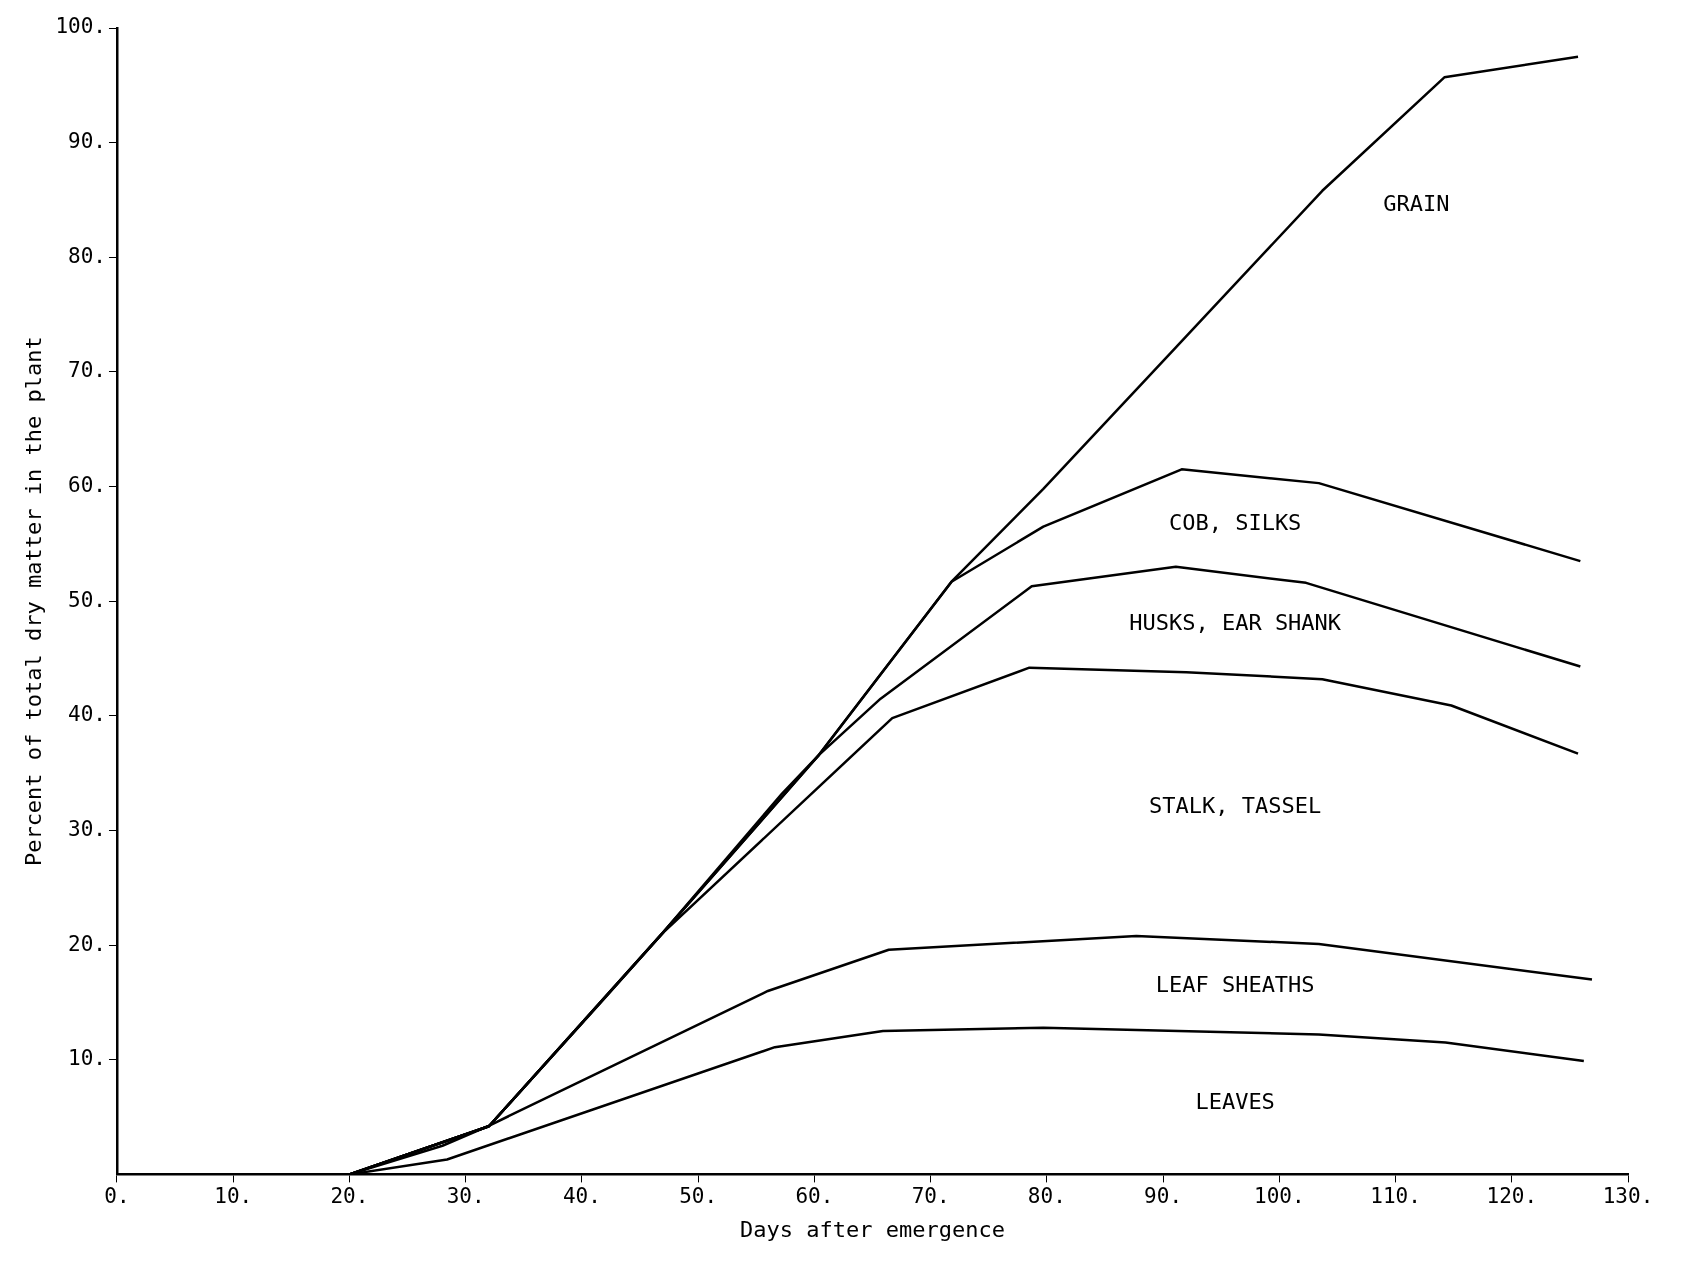  Describe the element at coordinates (87, 485) in the screenshot. I see `y-tick-label: 60.` at that location.